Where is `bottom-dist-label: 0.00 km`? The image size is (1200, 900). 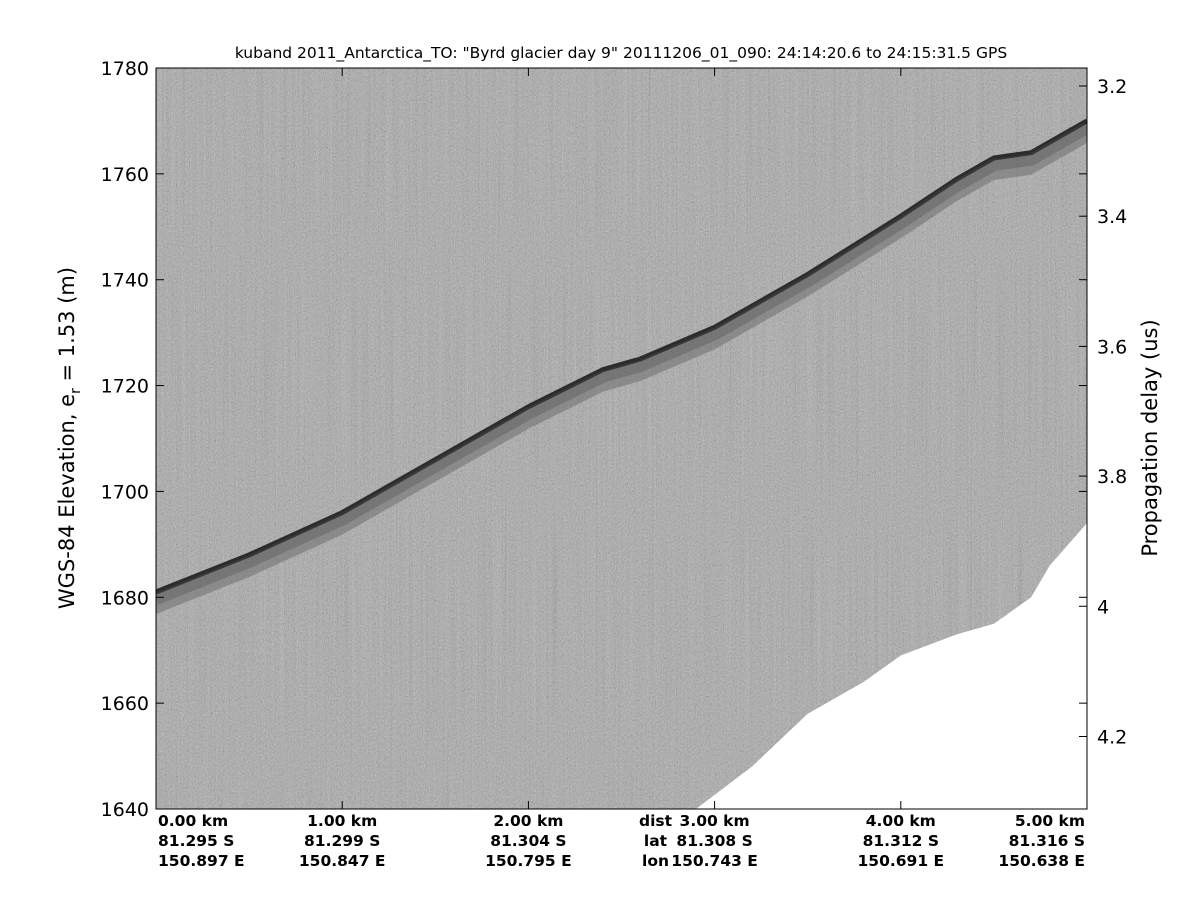 bottom-dist-label: 0.00 km is located at coordinates (193, 821).